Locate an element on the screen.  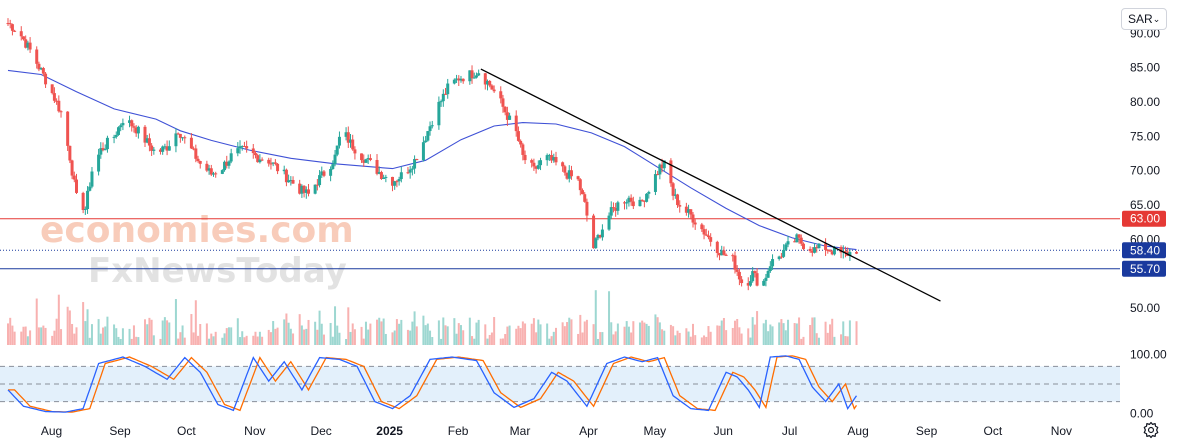
stochastic-tick-label: 0.00 is located at coordinates (1142, 413).